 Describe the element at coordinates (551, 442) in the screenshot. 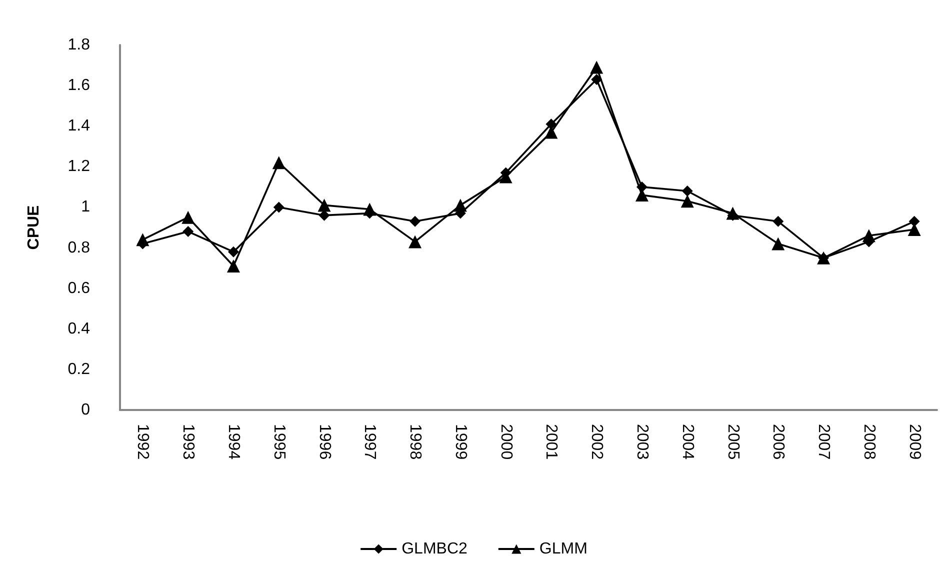

I see `x-tick-label: 2001` at that location.